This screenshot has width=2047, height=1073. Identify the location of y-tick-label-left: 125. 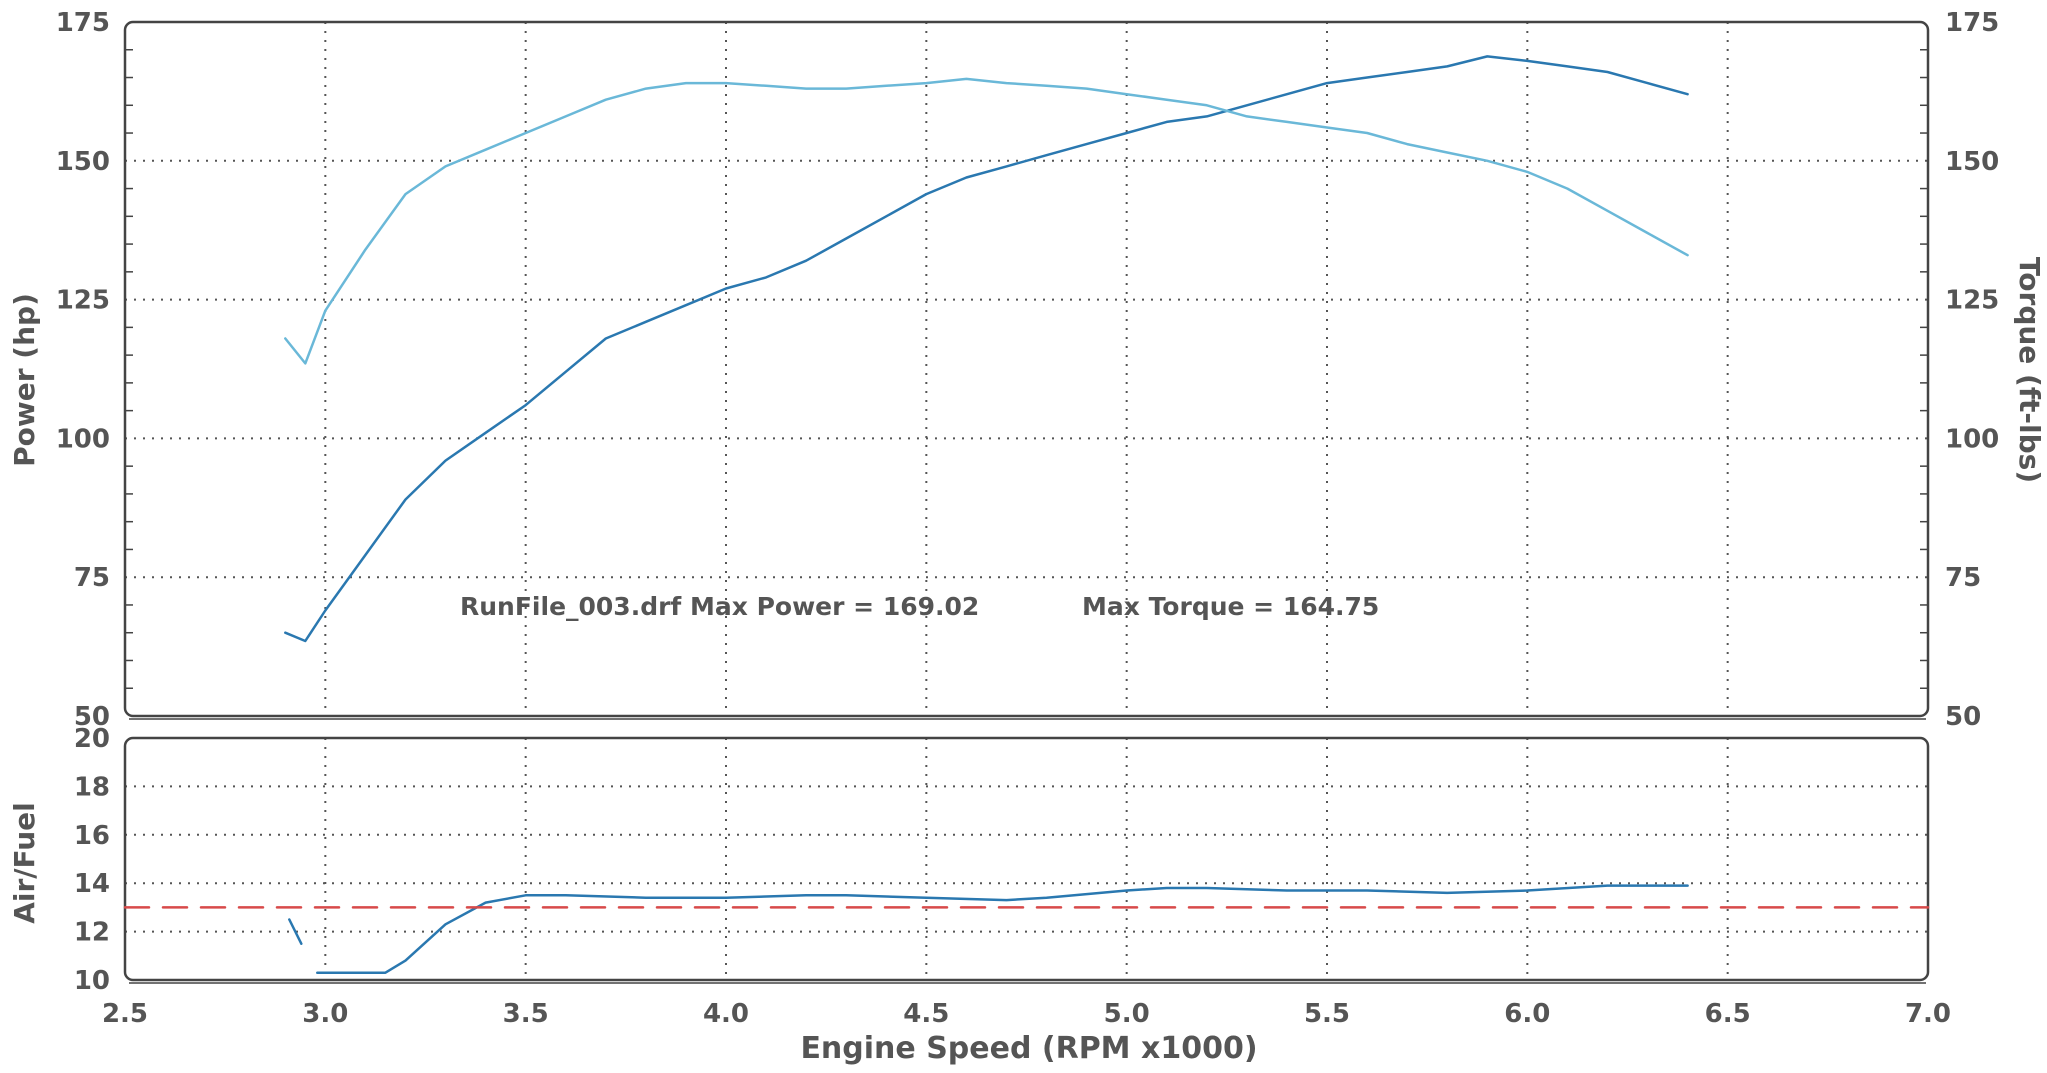
(83, 301).